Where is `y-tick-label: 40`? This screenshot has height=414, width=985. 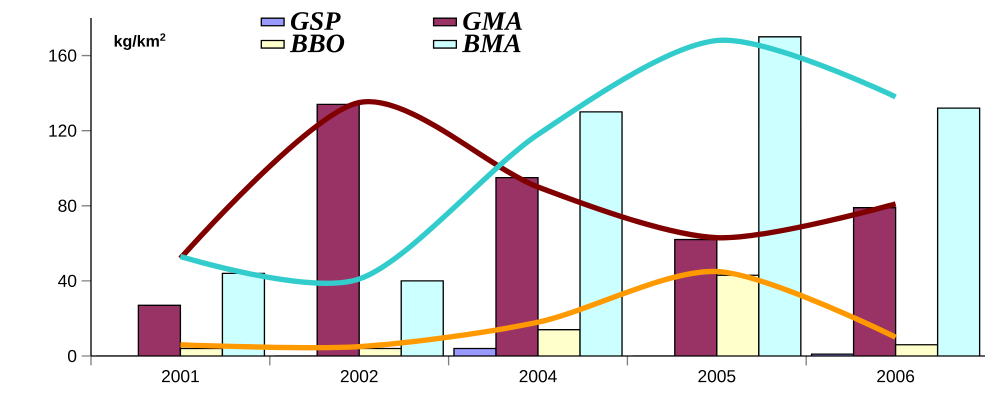 y-tick-label: 40 is located at coordinates (67, 281).